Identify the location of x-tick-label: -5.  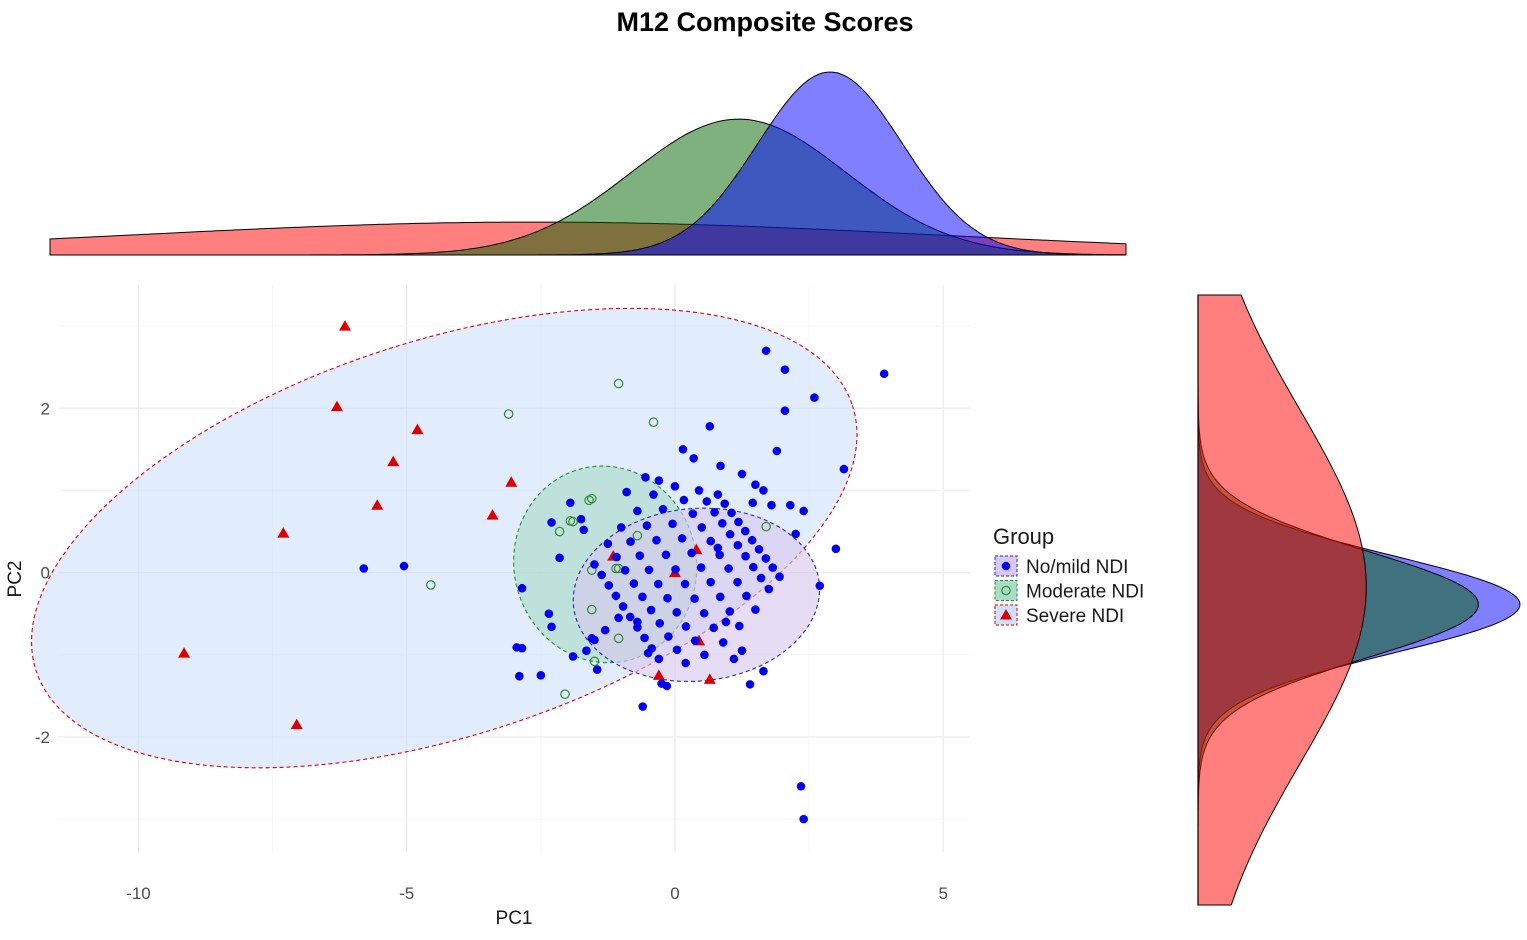
(406, 893).